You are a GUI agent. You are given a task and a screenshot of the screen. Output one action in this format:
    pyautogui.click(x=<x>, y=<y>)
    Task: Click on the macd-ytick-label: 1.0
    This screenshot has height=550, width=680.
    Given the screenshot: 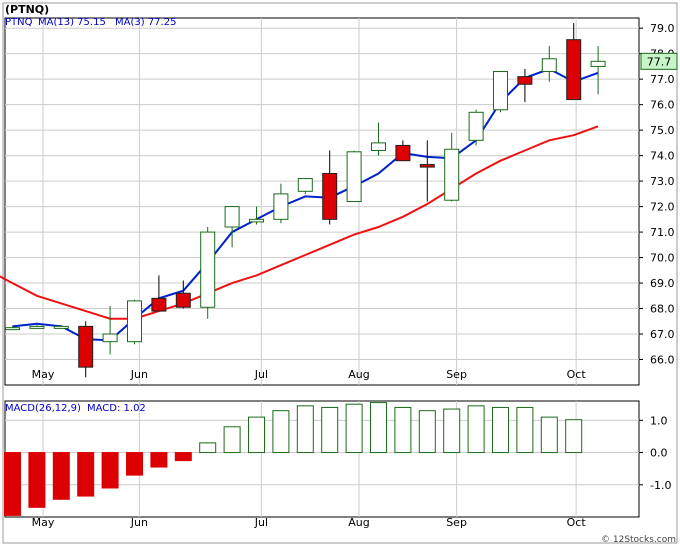 What is the action you would take?
    pyautogui.click(x=659, y=420)
    